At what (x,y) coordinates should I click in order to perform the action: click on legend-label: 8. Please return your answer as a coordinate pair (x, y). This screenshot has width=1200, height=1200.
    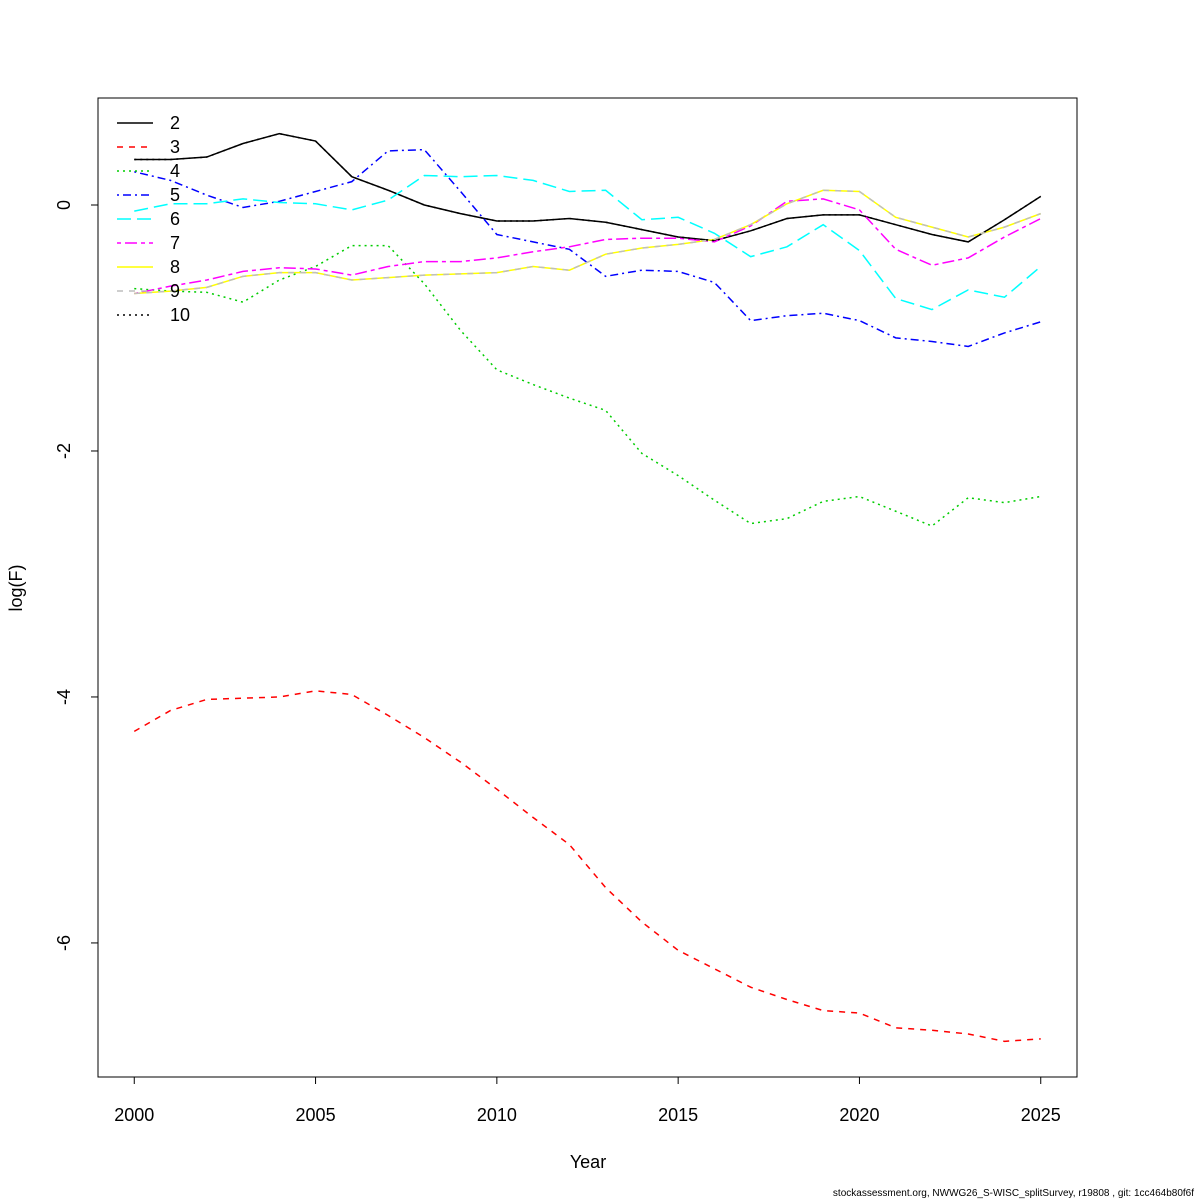
    Looking at the image, I should click on (175, 267).